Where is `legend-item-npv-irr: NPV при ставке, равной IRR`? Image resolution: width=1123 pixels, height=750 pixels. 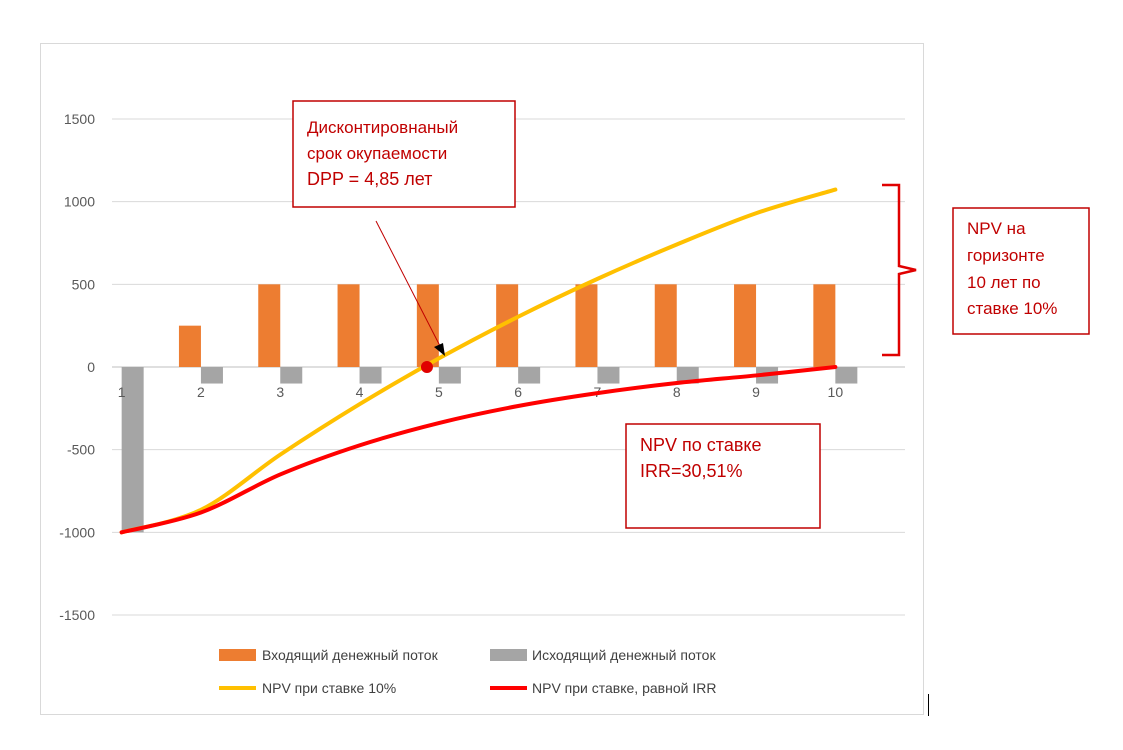 legend-item-npv-irr: NPV при ставке, равной IRR is located at coordinates (603, 688).